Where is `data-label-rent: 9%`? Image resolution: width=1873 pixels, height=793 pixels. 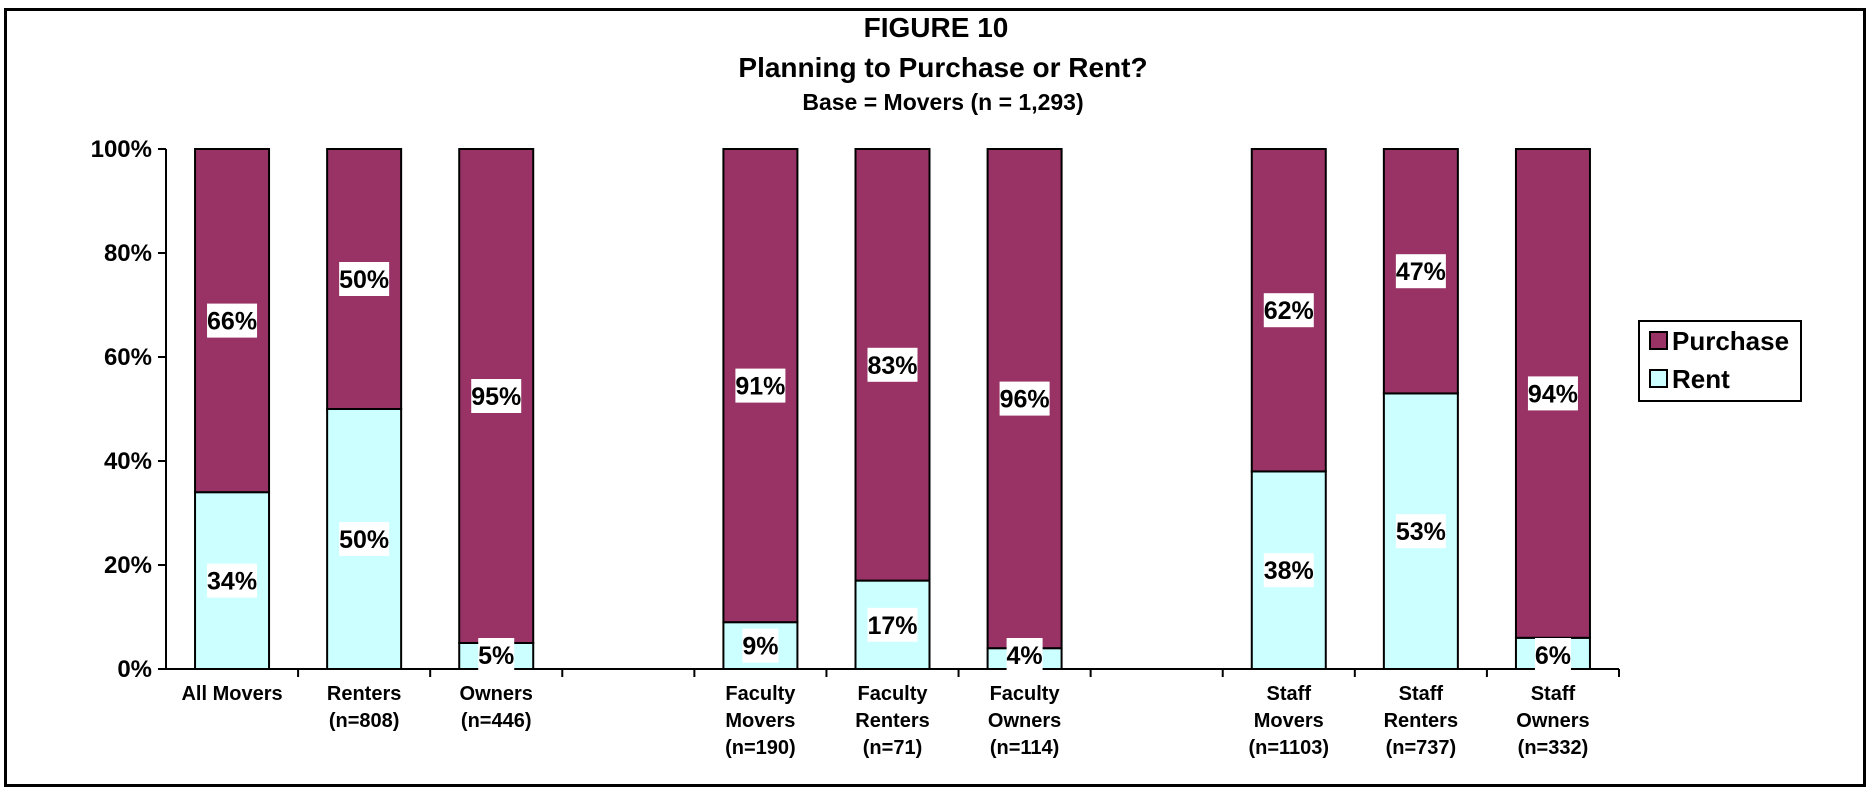
data-label-rent: 9% is located at coordinates (760, 645).